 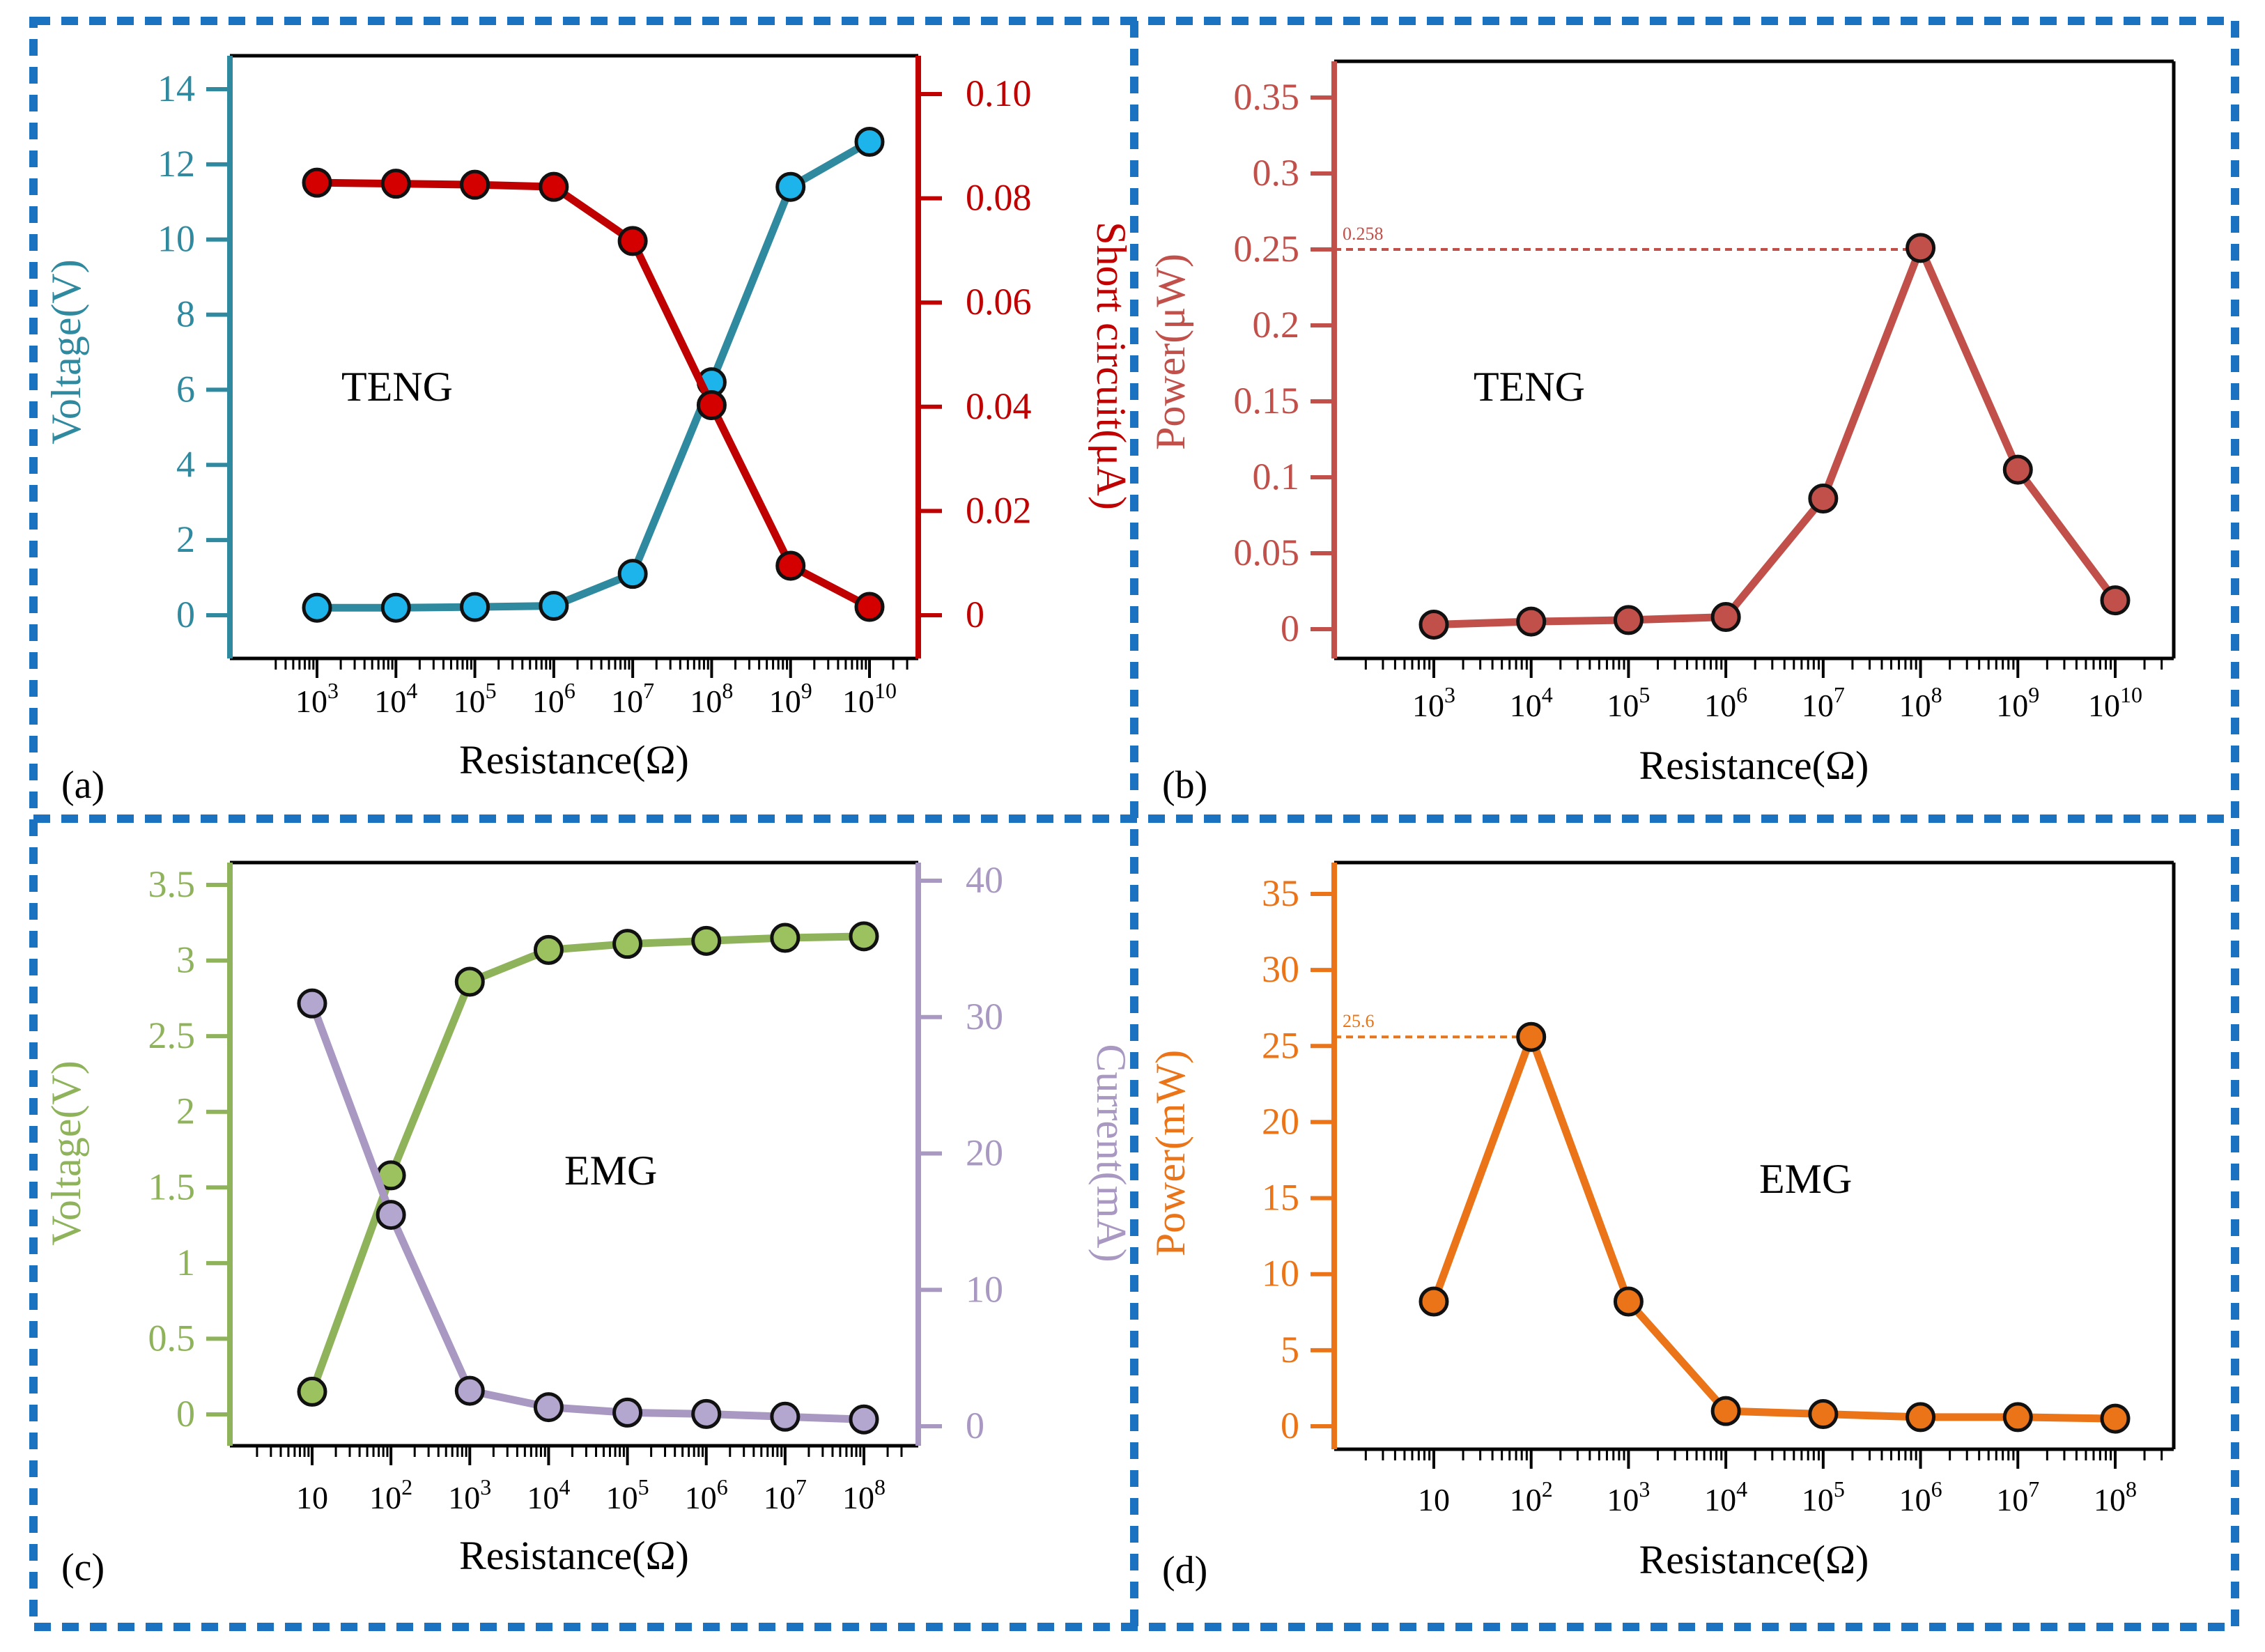 I want to click on left-y-tick-label: 1.5, so click(x=172, y=1186).